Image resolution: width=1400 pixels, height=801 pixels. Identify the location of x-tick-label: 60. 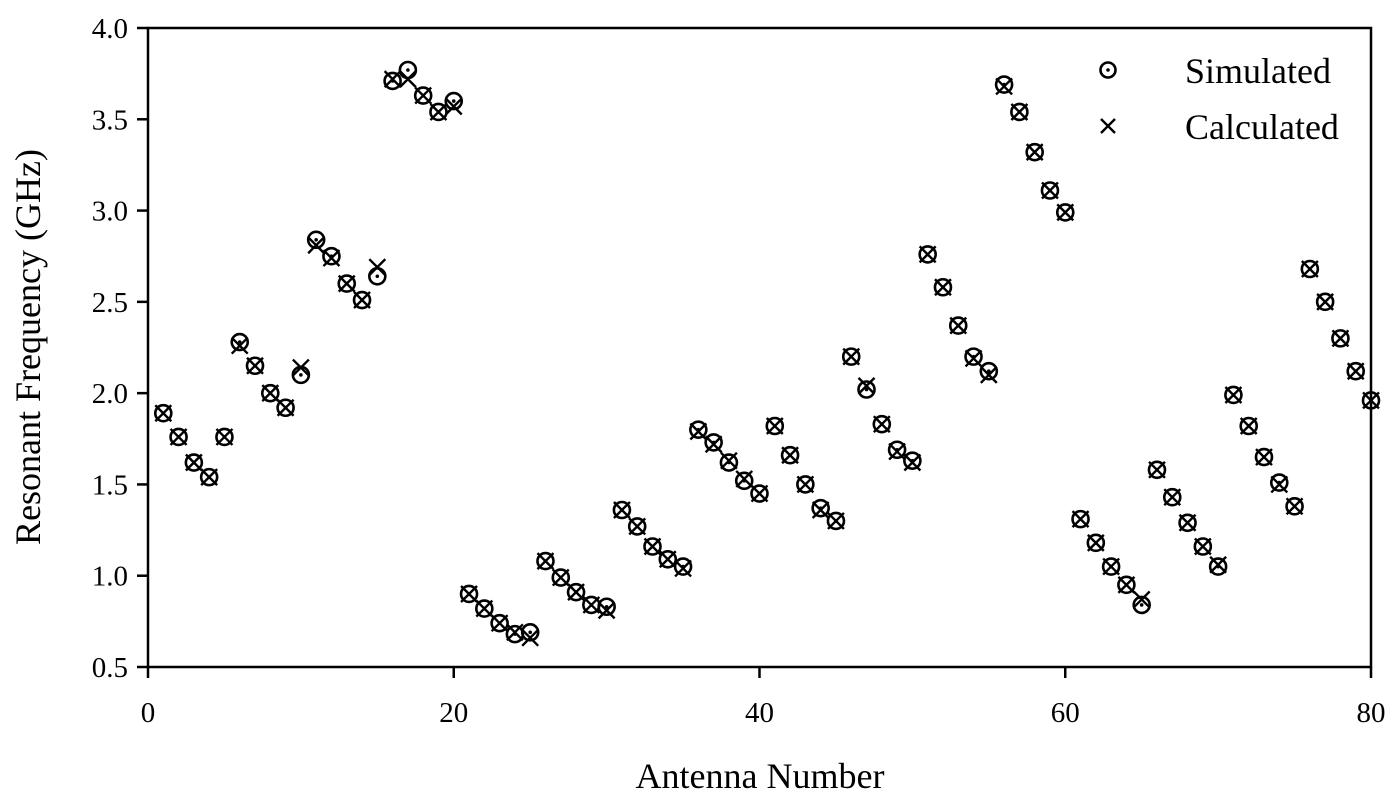
(1065, 713).